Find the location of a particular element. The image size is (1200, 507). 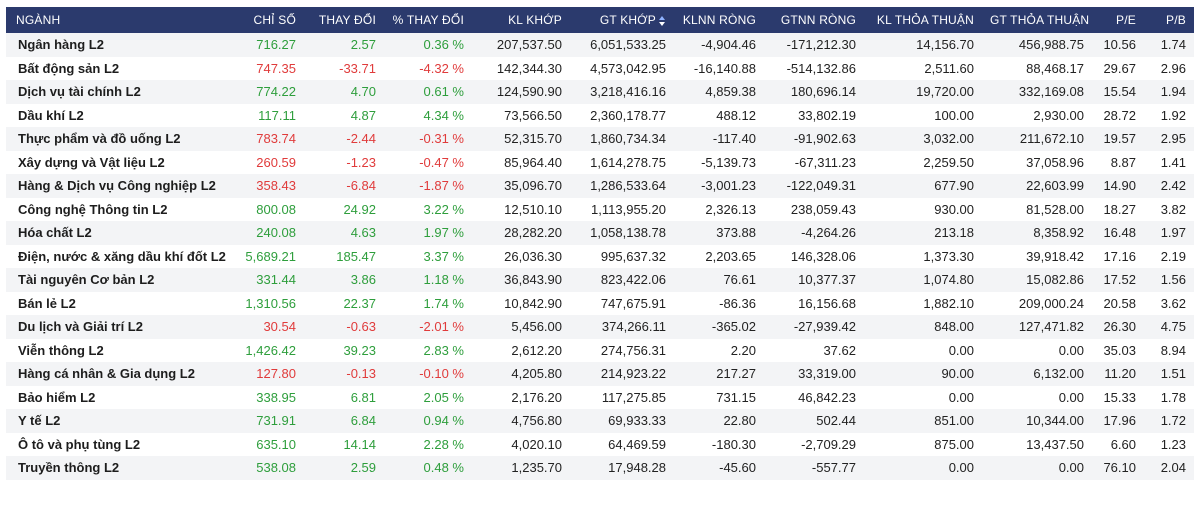

foreign-net-volume: -3,001.23 is located at coordinates (728, 186).